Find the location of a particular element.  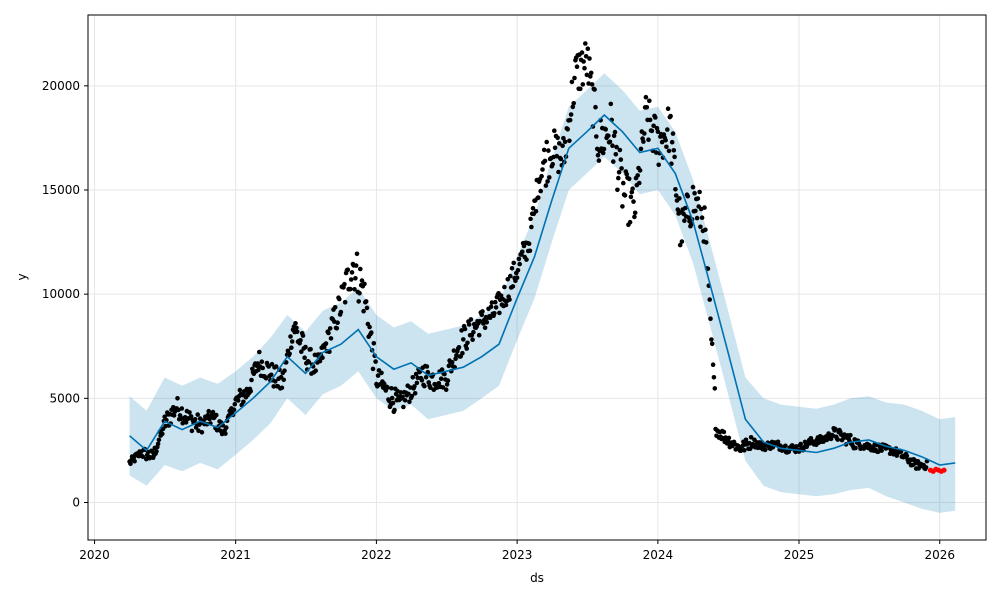

x-tick-label: 2021 is located at coordinates (235, 555).